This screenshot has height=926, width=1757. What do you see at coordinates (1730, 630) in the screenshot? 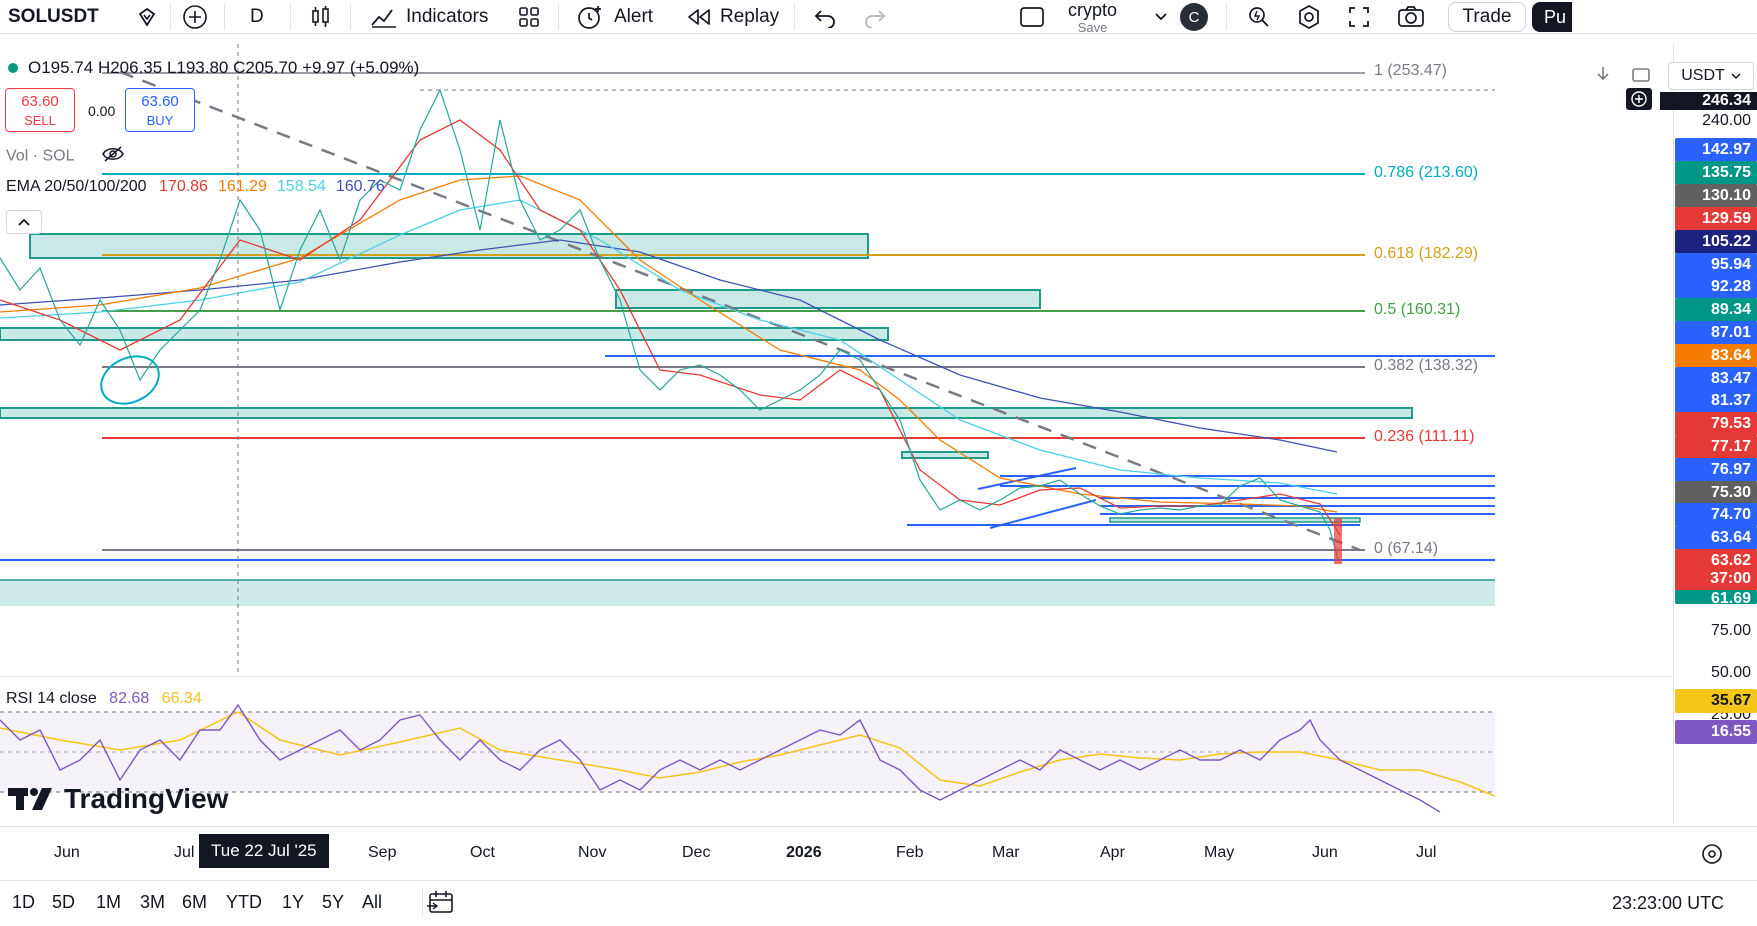
I see `rsi-scale-tick: 75.00` at bounding box center [1730, 630].